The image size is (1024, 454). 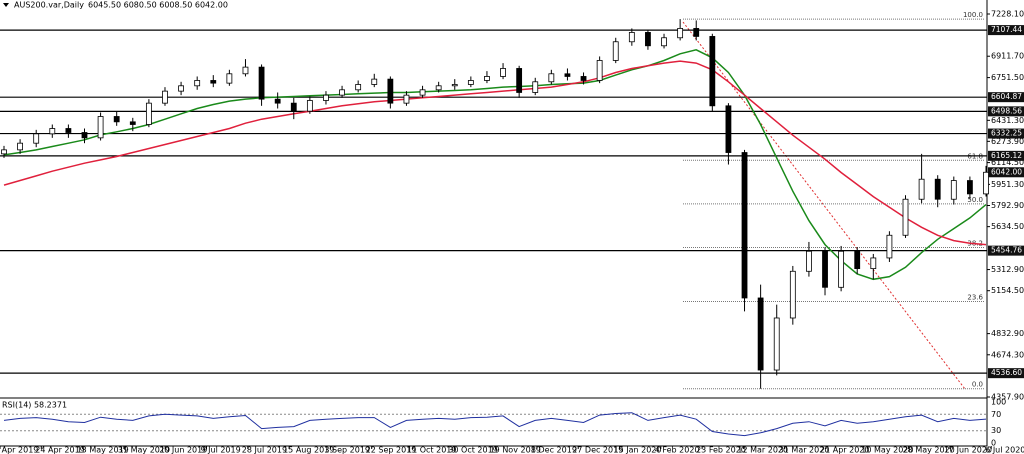 I want to click on symbol-title: AUS200.var,Daily, so click(x=49, y=5).